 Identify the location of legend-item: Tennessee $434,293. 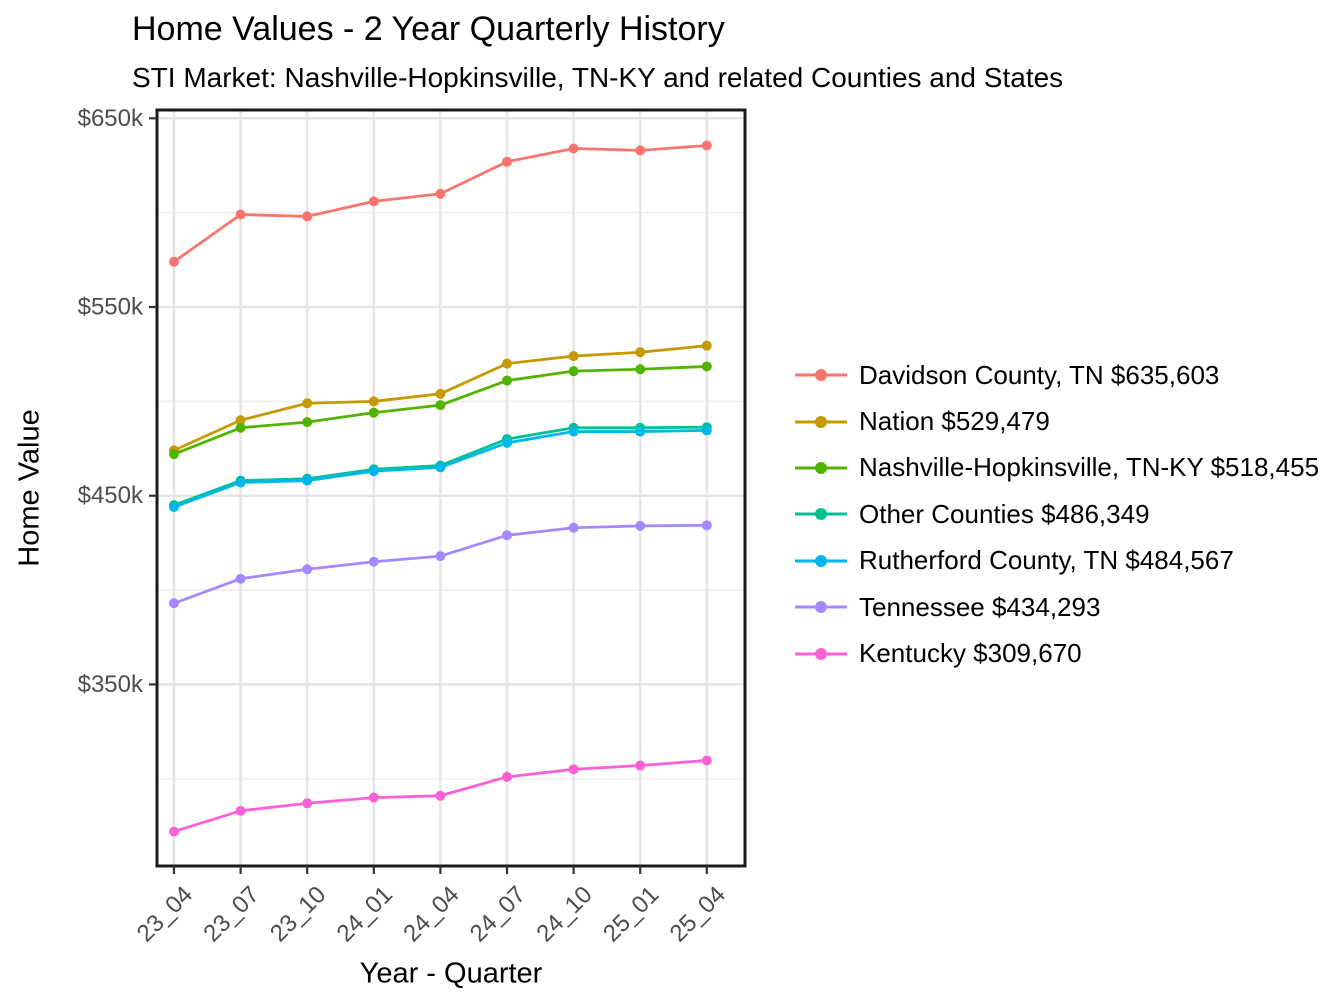
(1057, 607).